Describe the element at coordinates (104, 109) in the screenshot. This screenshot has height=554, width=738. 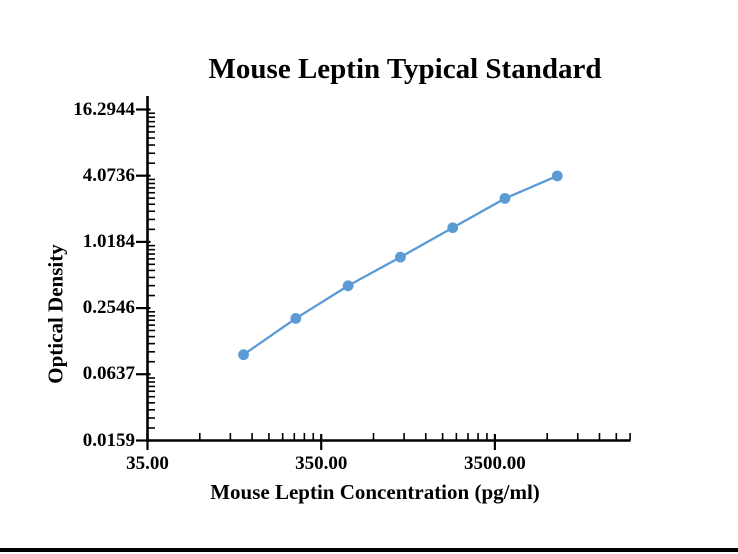
I see `y-tick-label: 16.2944` at that location.